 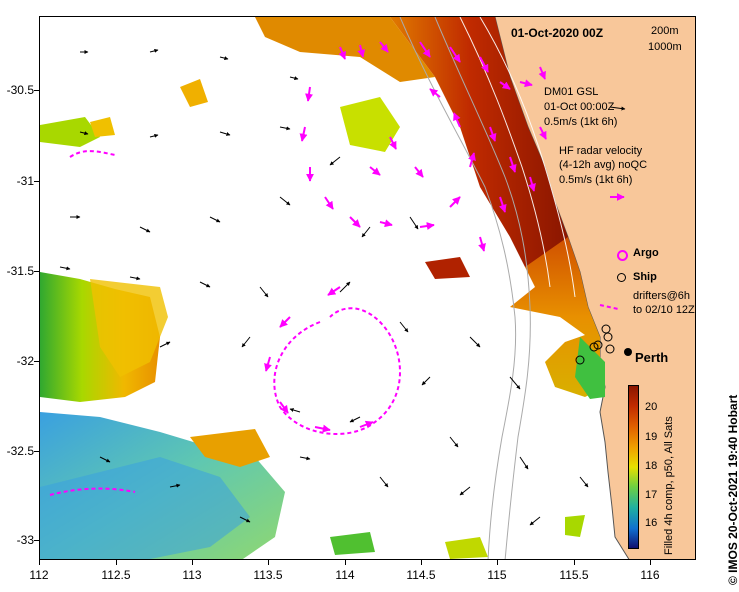 I want to click on colorbar-tick: 16, so click(x=651, y=523).